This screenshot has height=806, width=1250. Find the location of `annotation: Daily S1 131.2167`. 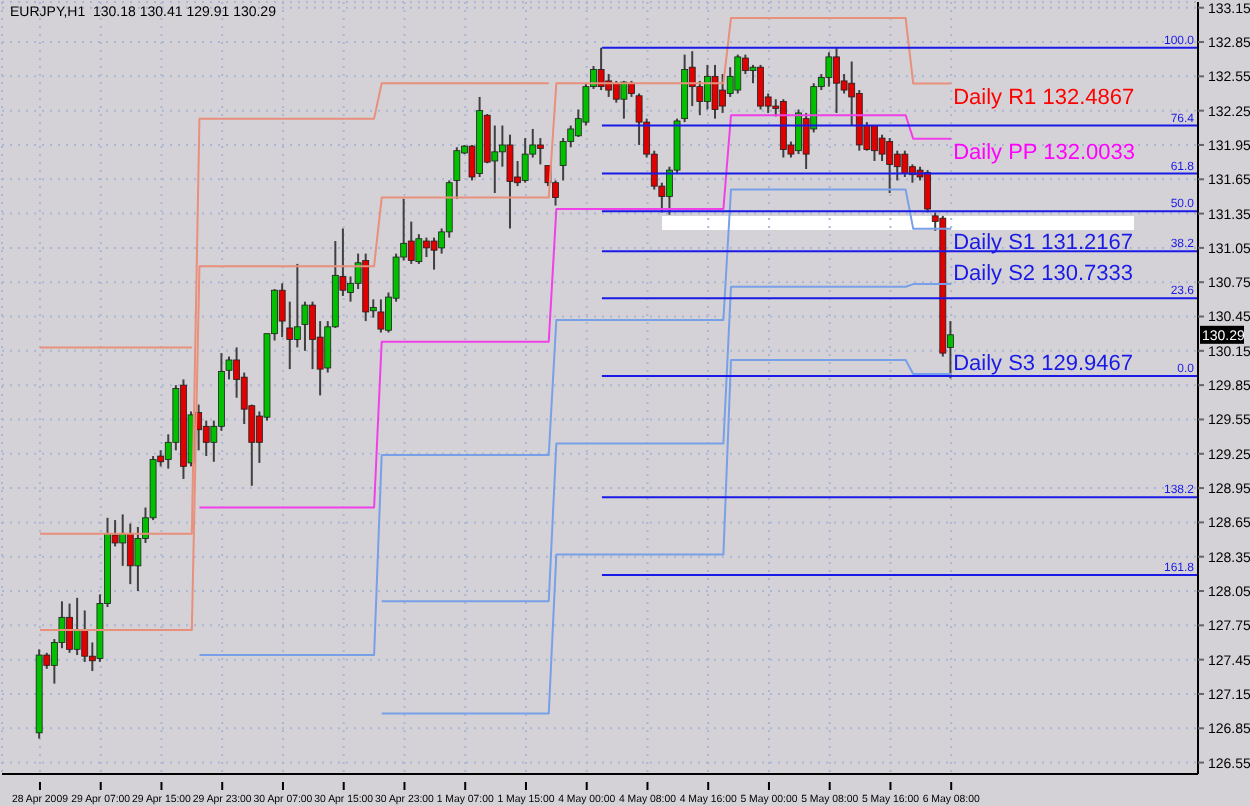

annotation: Daily S1 131.2167 is located at coordinates (1043, 242).